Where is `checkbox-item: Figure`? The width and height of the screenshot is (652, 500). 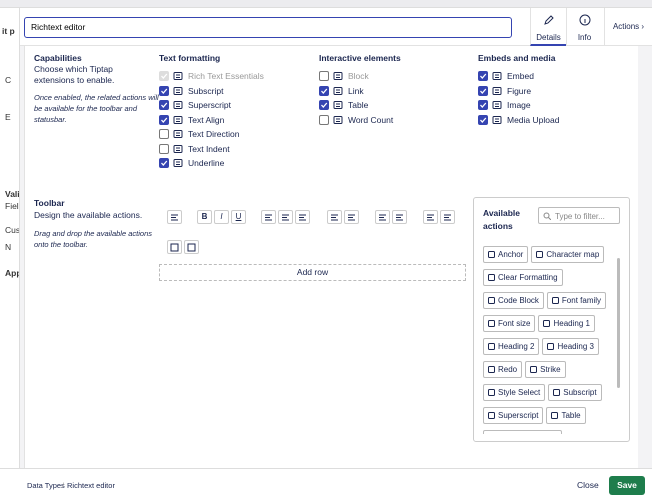 checkbox-item: Figure is located at coordinates (505, 90).